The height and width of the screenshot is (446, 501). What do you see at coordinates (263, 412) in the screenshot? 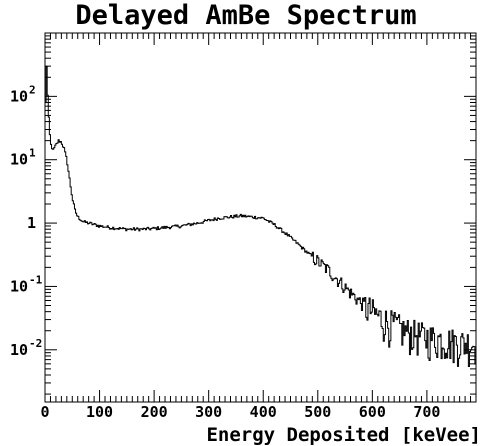
I see `x-tick-label: 400` at bounding box center [263, 412].